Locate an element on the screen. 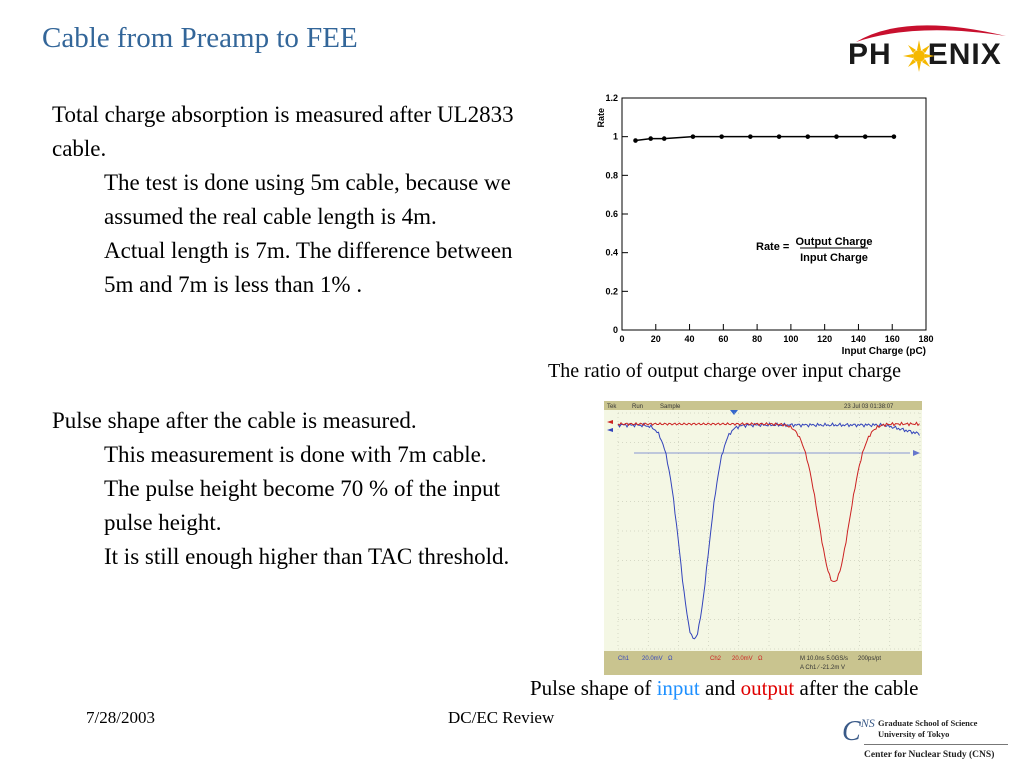 Image resolution: width=1024 pixels, height=768 pixels. logo-text-left: PH is located at coordinates (870, 54).